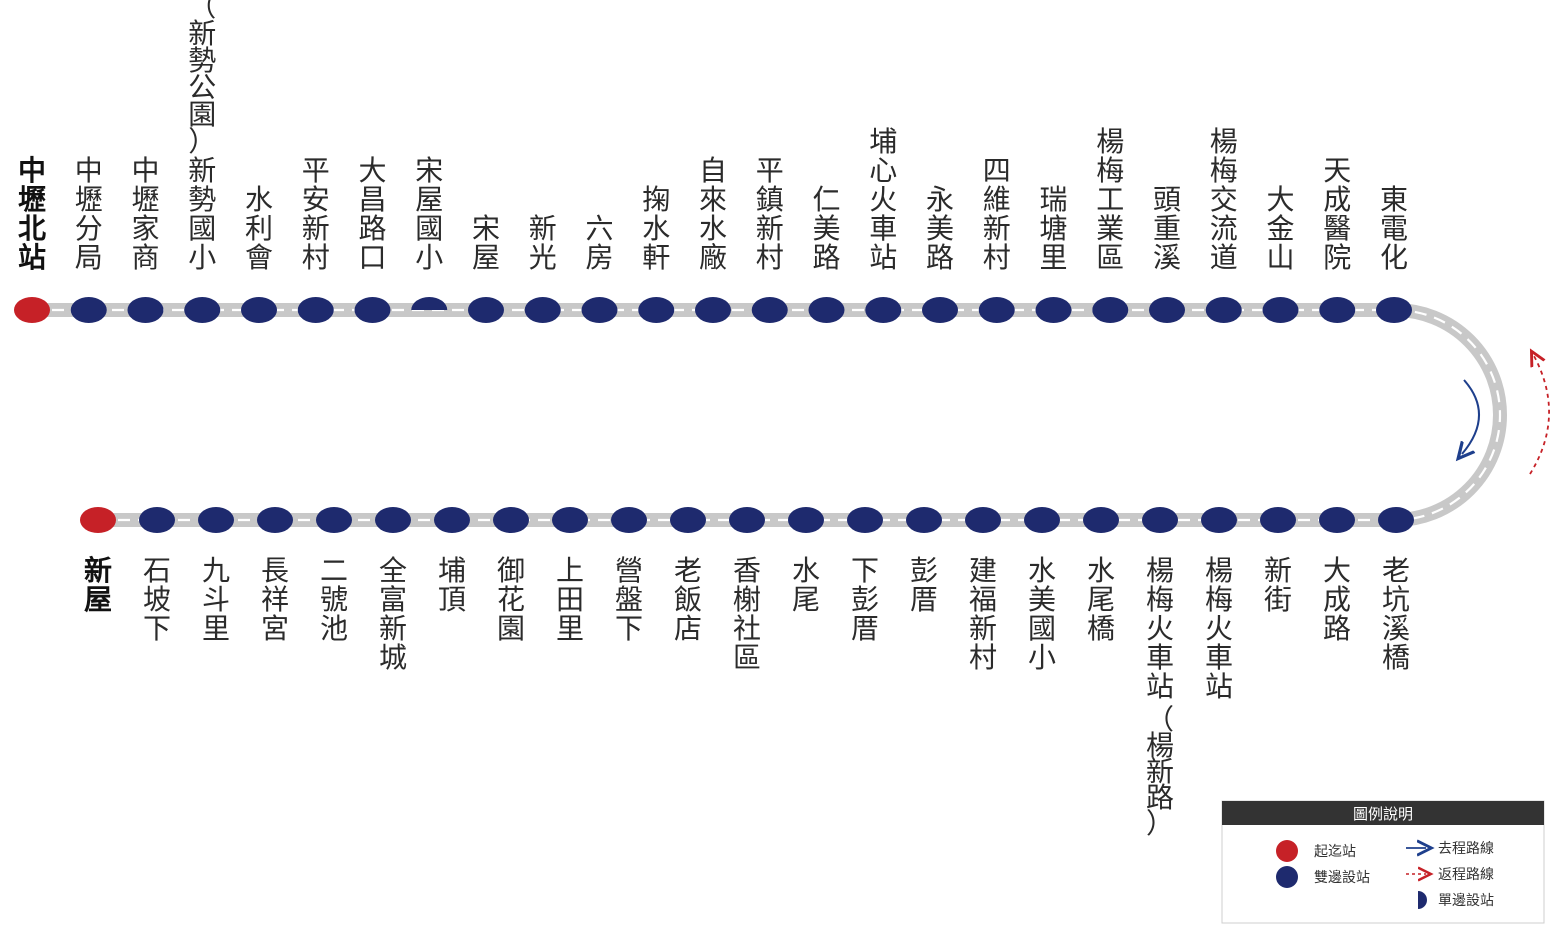  What do you see at coordinates (1278, 585) in the screenshot?
I see `station-label: 新街` at bounding box center [1278, 585].